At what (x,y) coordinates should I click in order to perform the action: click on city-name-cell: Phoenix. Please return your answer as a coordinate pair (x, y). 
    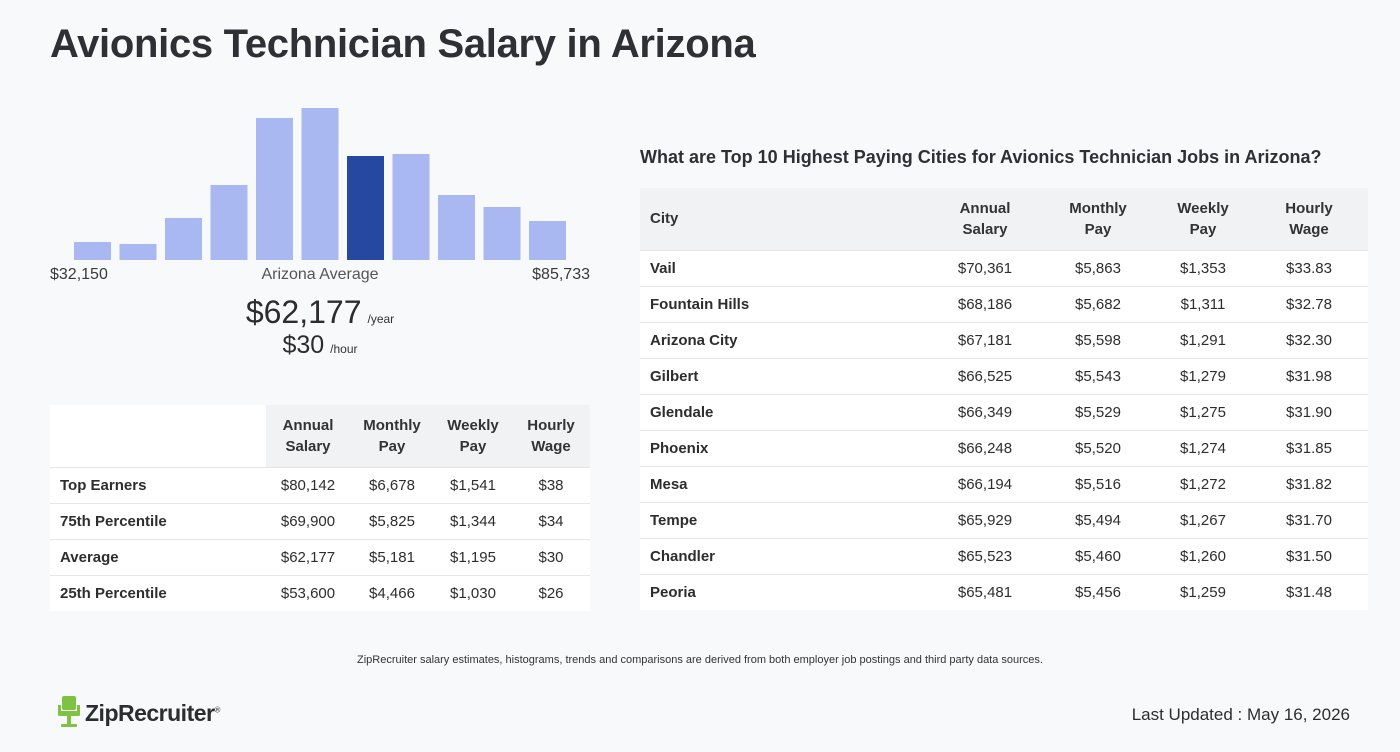
    Looking at the image, I should click on (785, 447).